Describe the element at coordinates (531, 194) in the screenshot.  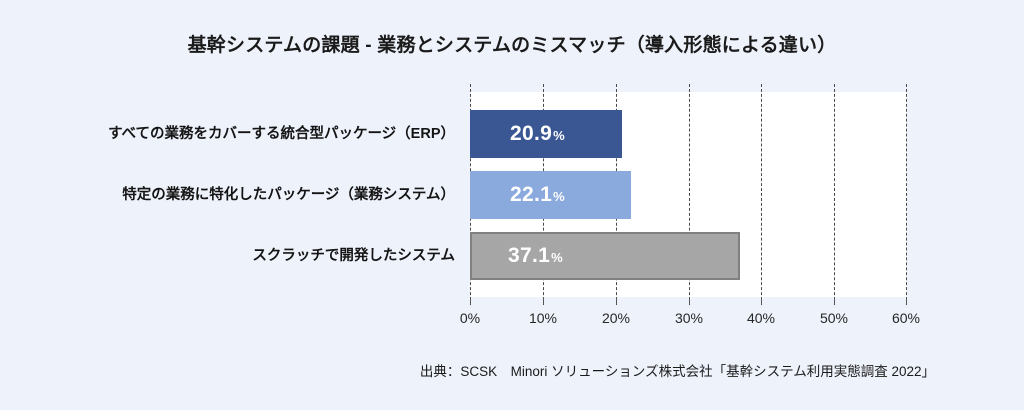
I see `bar-value-number-package: 22.1` at that location.